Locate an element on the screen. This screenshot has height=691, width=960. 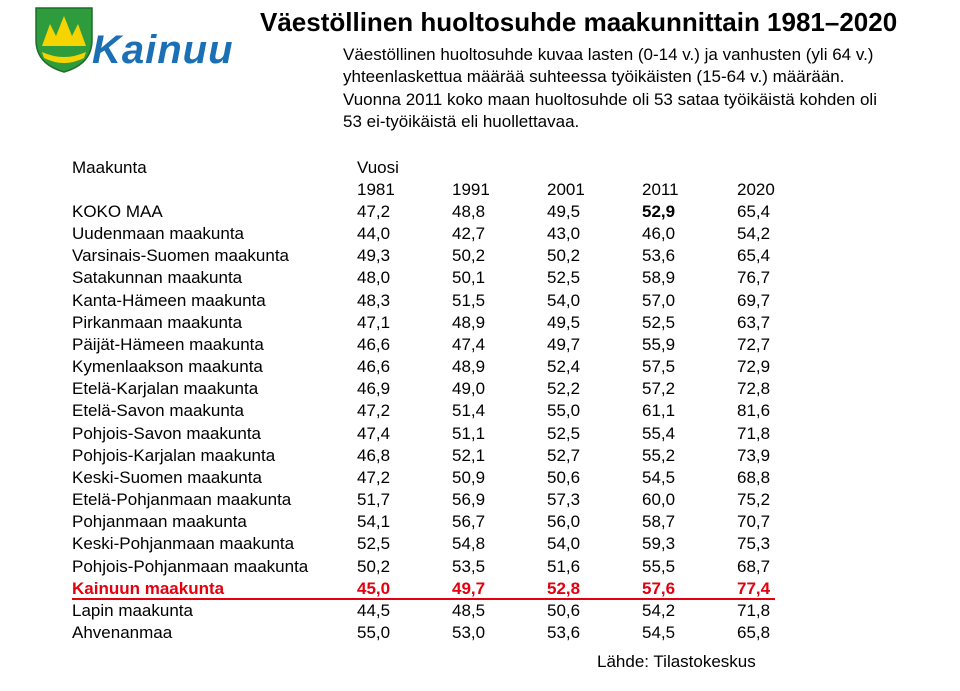
row-name: Ahvenanmaa is located at coordinates (122, 632).